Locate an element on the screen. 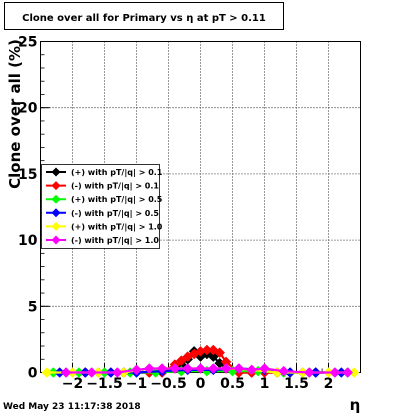 Image resolution: width=400 pixels, height=414 pixels. timestamp: Wed May 23 11:17:38 2018 is located at coordinates (72, 407).